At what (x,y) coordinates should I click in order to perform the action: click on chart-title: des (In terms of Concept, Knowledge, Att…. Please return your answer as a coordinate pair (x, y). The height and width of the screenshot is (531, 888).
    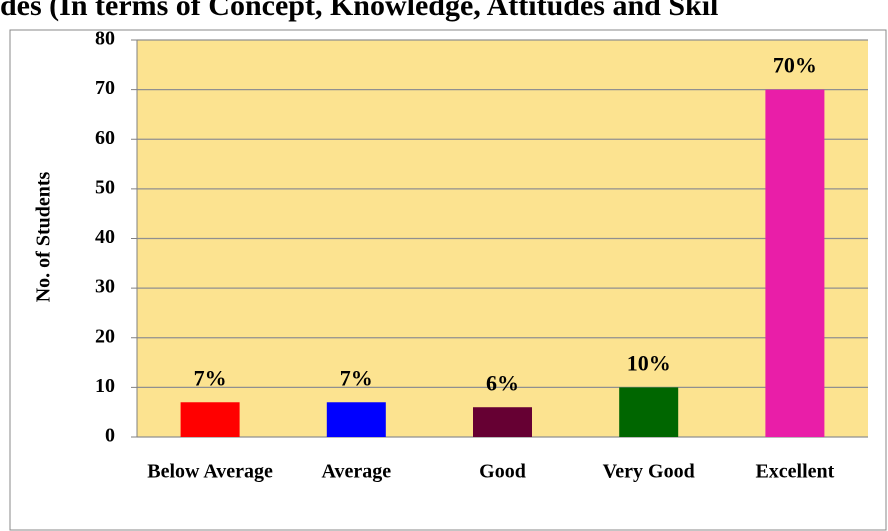
    Looking at the image, I should click on (359, 11).